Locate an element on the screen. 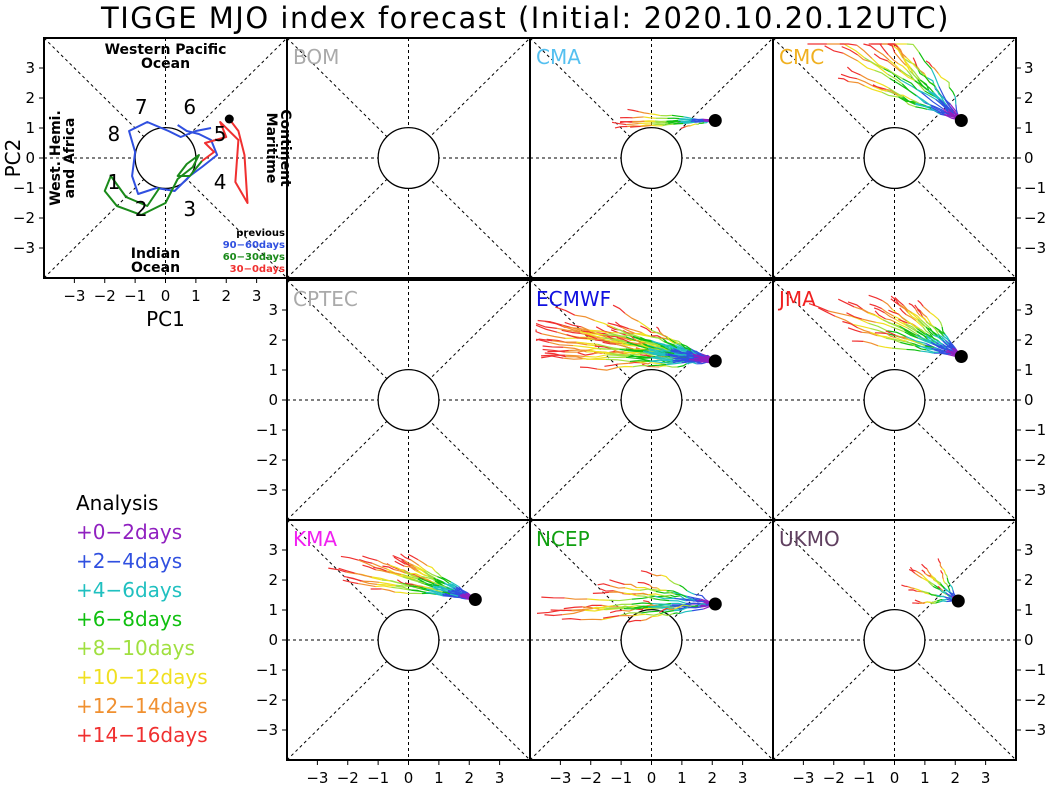 This screenshot has height=785, width=1051. unit-circle is located at coordinates (651, 640).